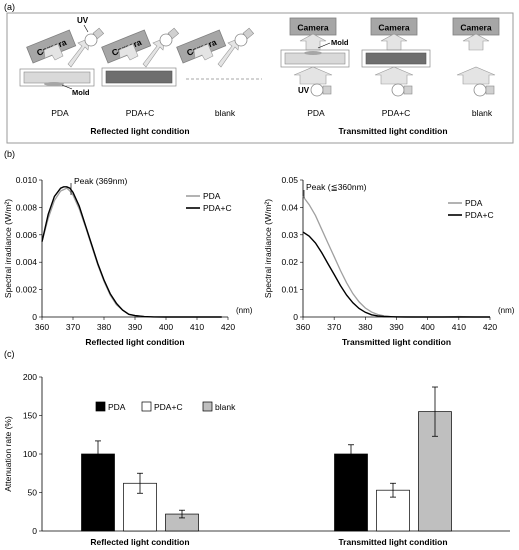 The height and width of the screenshot is (550, 519). What do you see at coordinates (134, 342) in the screenshot?
I see `x-axis-title: Reflected light condition` at bounding box center [134, 342].